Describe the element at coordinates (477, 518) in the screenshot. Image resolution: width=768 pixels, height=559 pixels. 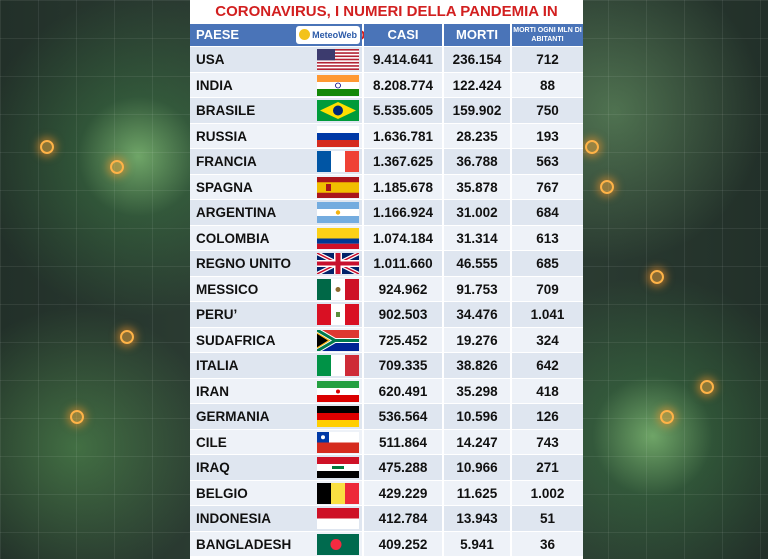
I see `deaths: 13.943` at that location.